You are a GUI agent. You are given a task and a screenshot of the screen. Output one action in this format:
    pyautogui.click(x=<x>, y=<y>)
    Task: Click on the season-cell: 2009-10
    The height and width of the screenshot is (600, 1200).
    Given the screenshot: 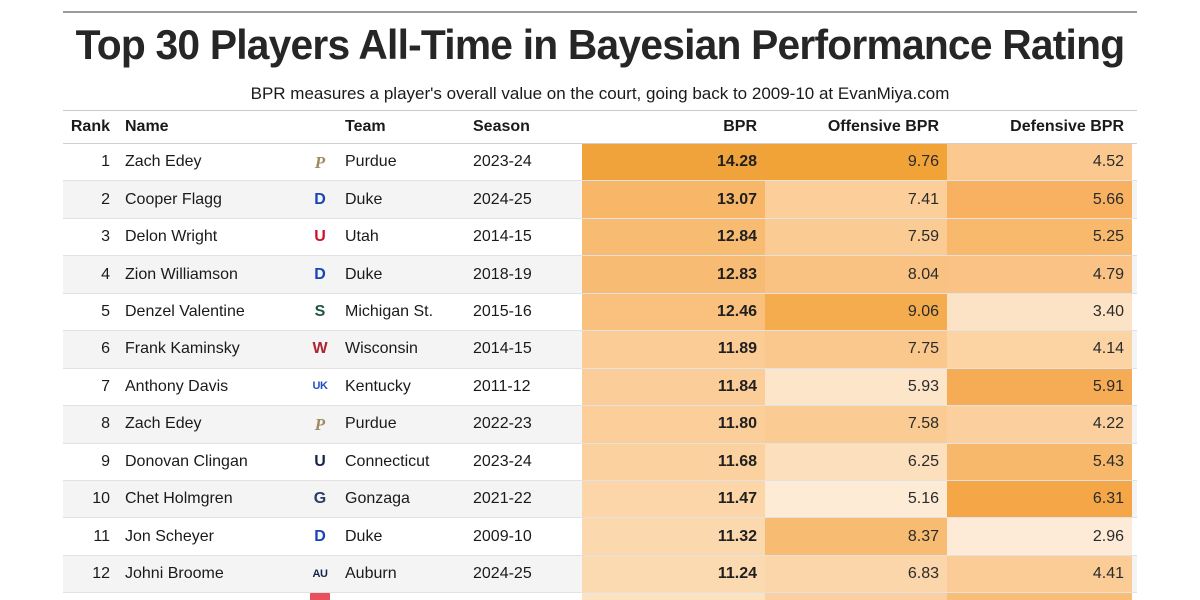 What is the action you would take?
    pyautogui.click(x=502, y=536)
    